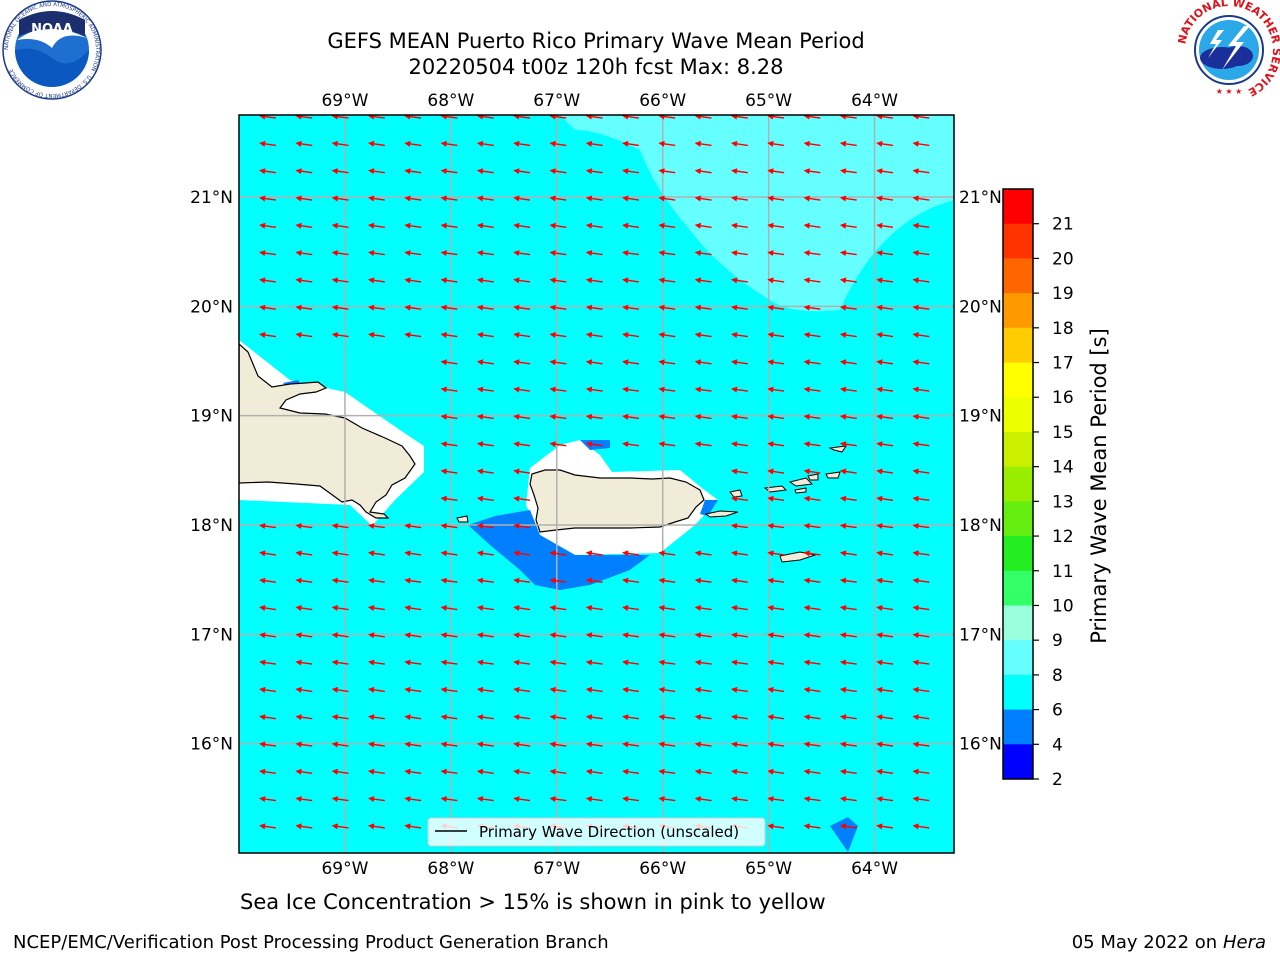 Image resolution: width=1280 pixels, height=960 pixels. What do you see at coordinates (844, 834) in the screenshot?
I see `period-zone-4-6s-south` at bounding box center [844, 834].